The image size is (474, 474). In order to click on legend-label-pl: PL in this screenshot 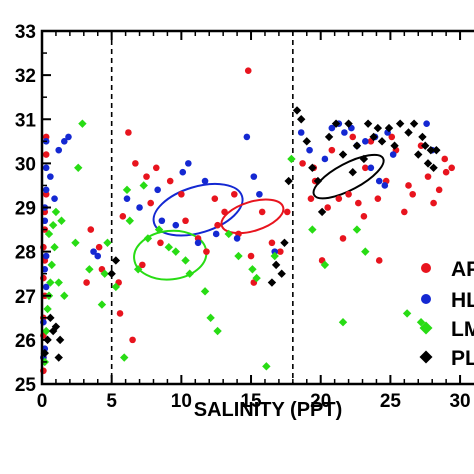, I will do `click(462, 358)`.